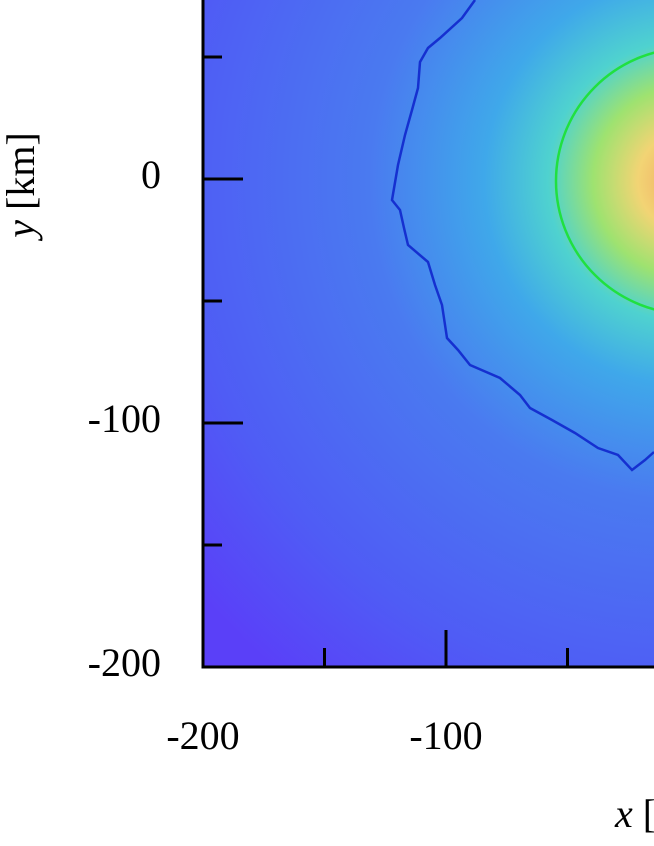  Describe the element at coordinates (604, 181) in the screenshot. I see `contour-inner` at that location.